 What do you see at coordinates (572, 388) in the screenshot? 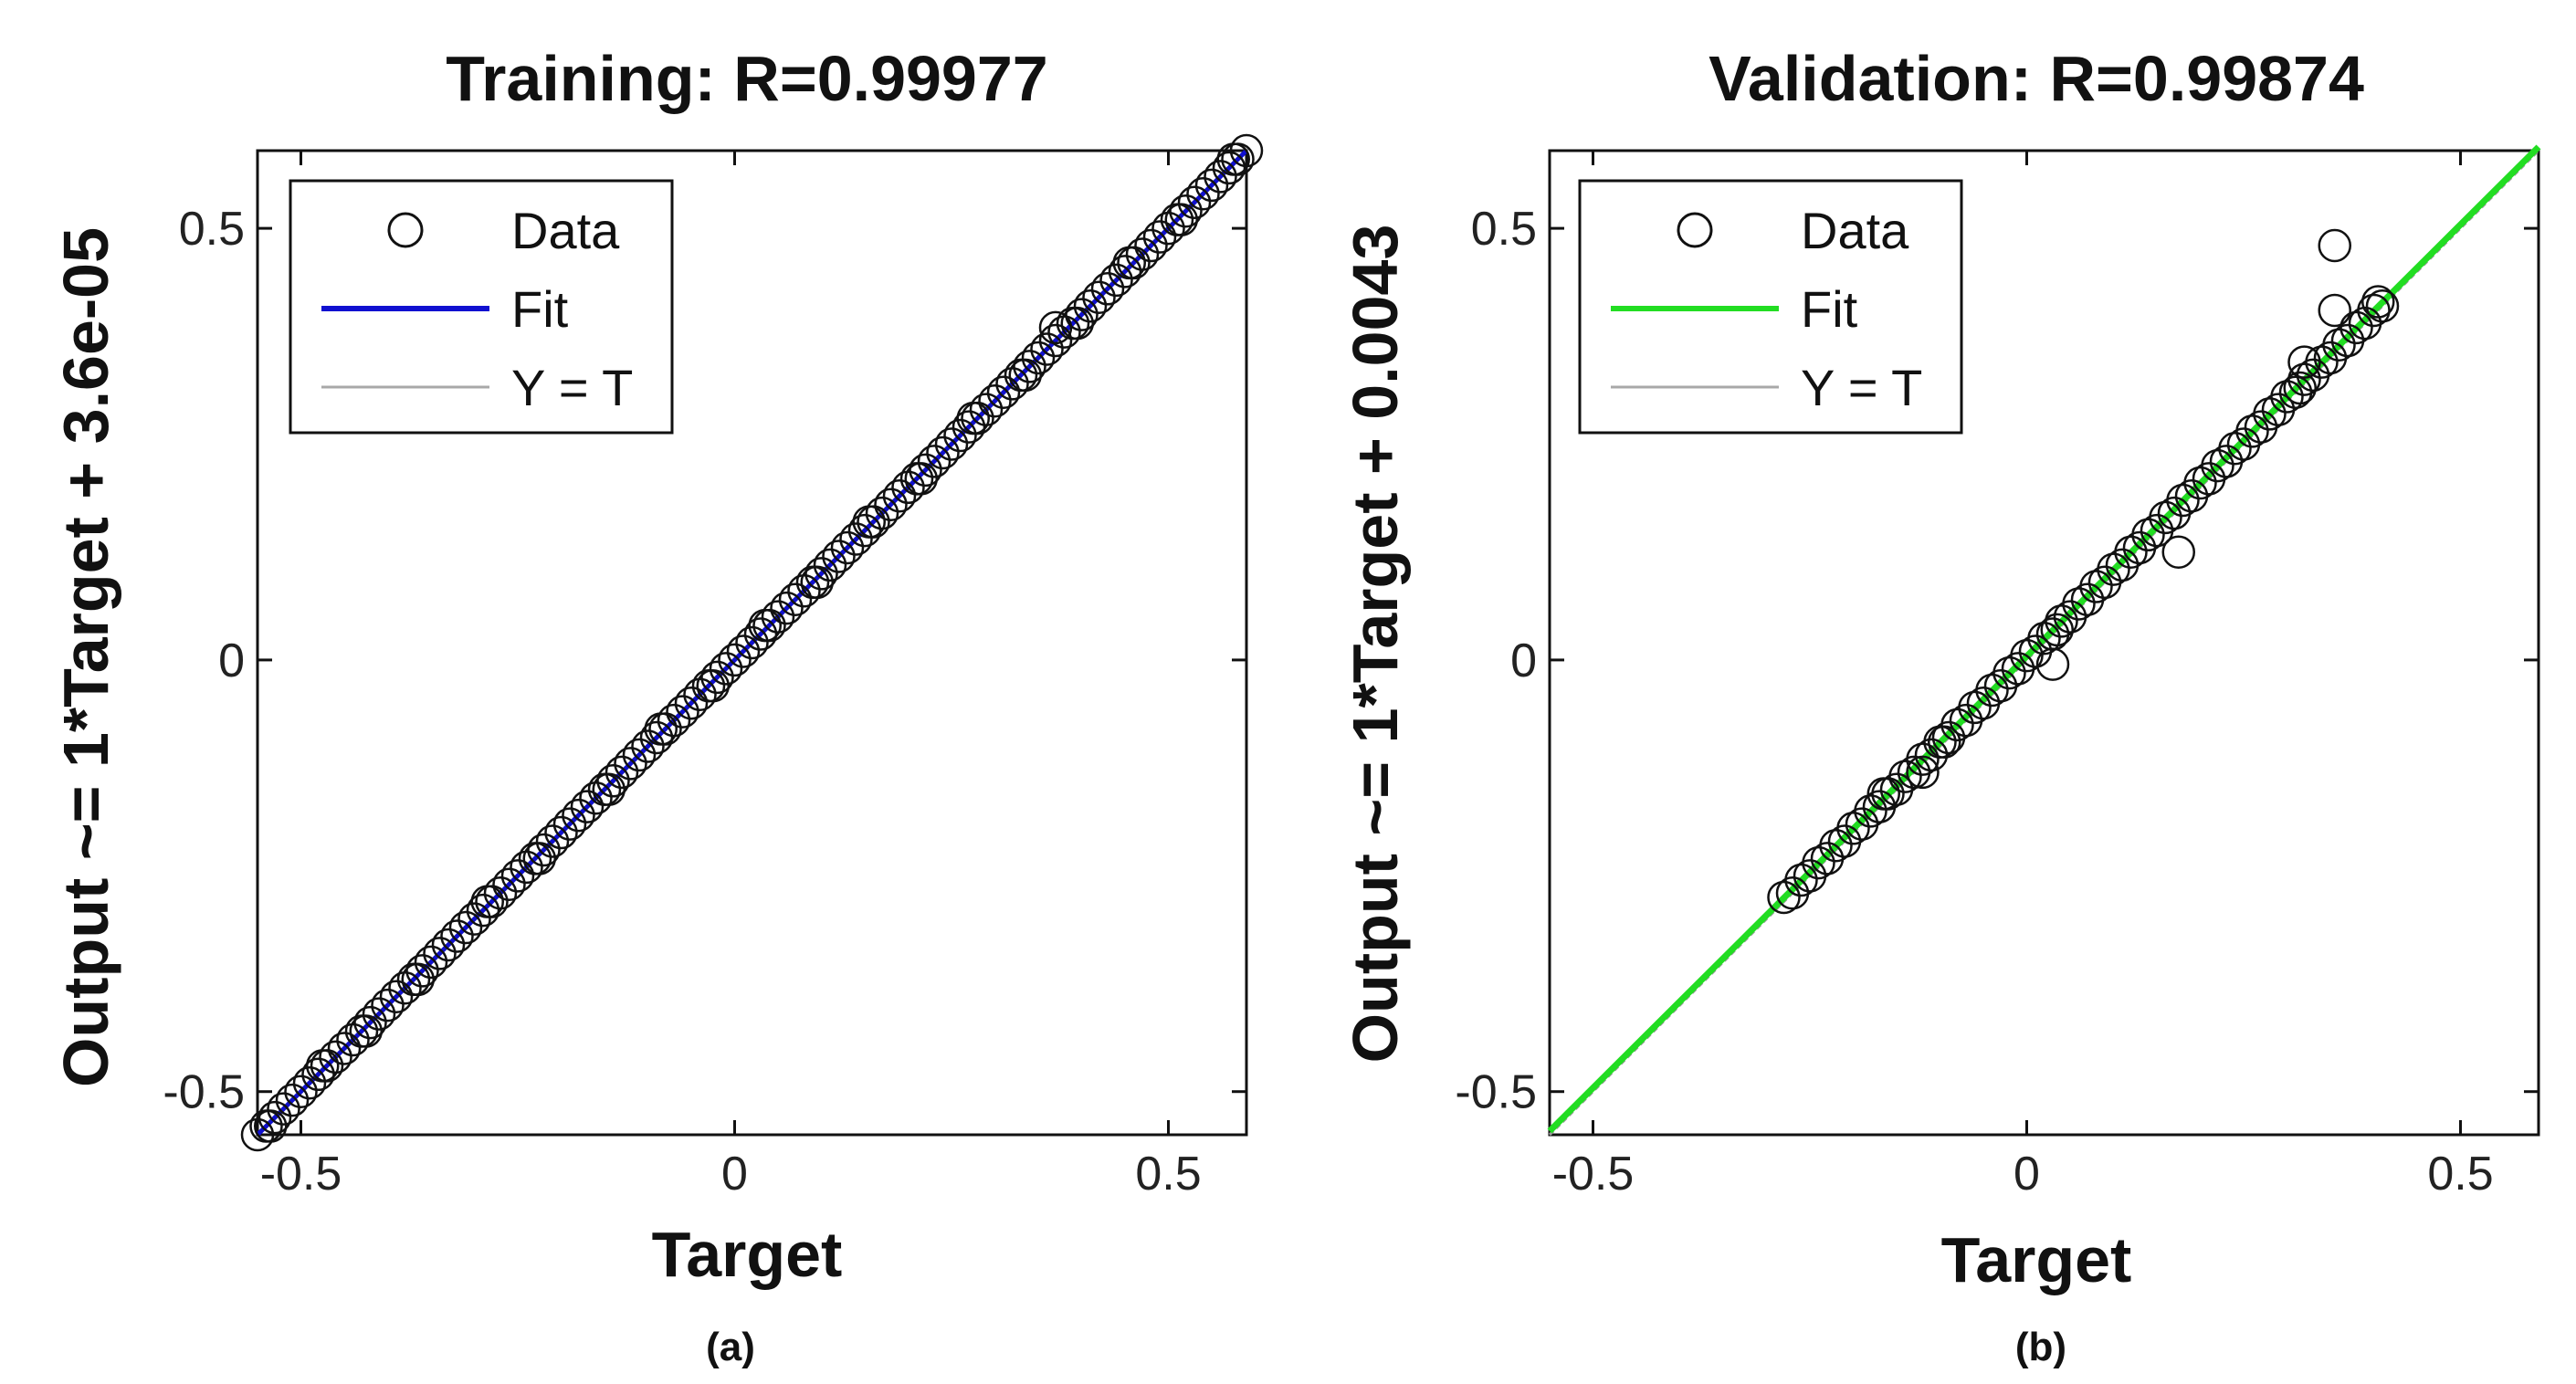
I see `legend-label: Y = T` at bounding box center [572, 388].